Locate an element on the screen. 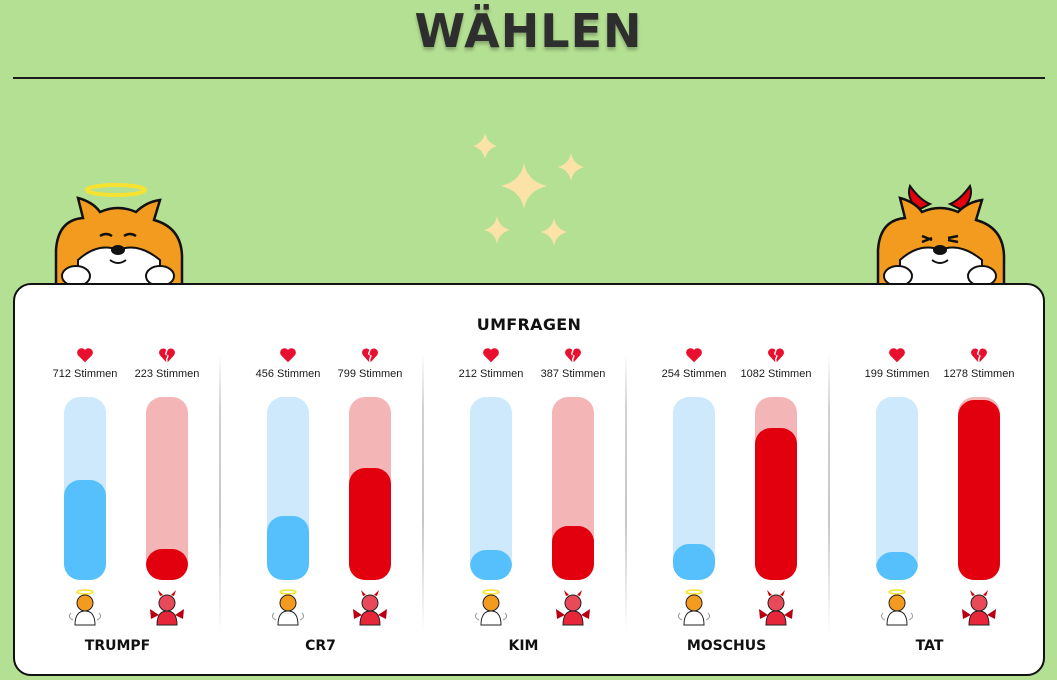  evil-vote-count: 387 Stimmen is located at coordinates (573, 374).